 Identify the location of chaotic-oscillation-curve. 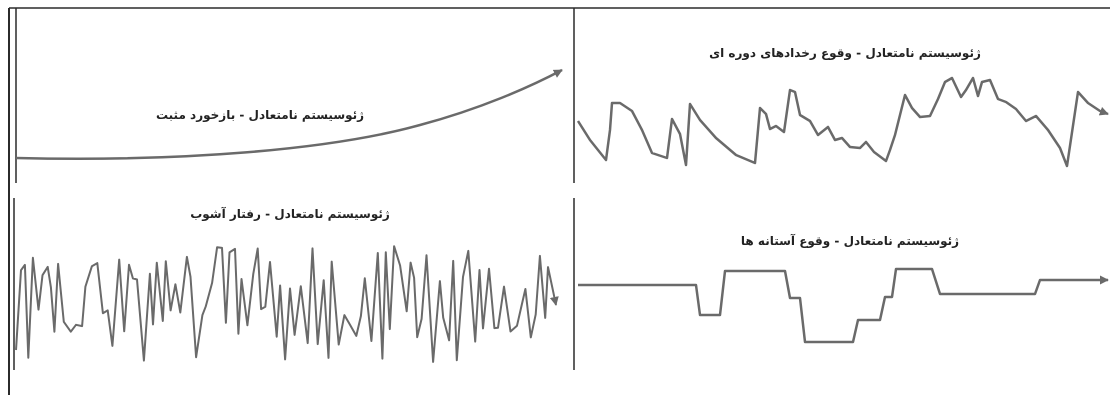
(287, 304).